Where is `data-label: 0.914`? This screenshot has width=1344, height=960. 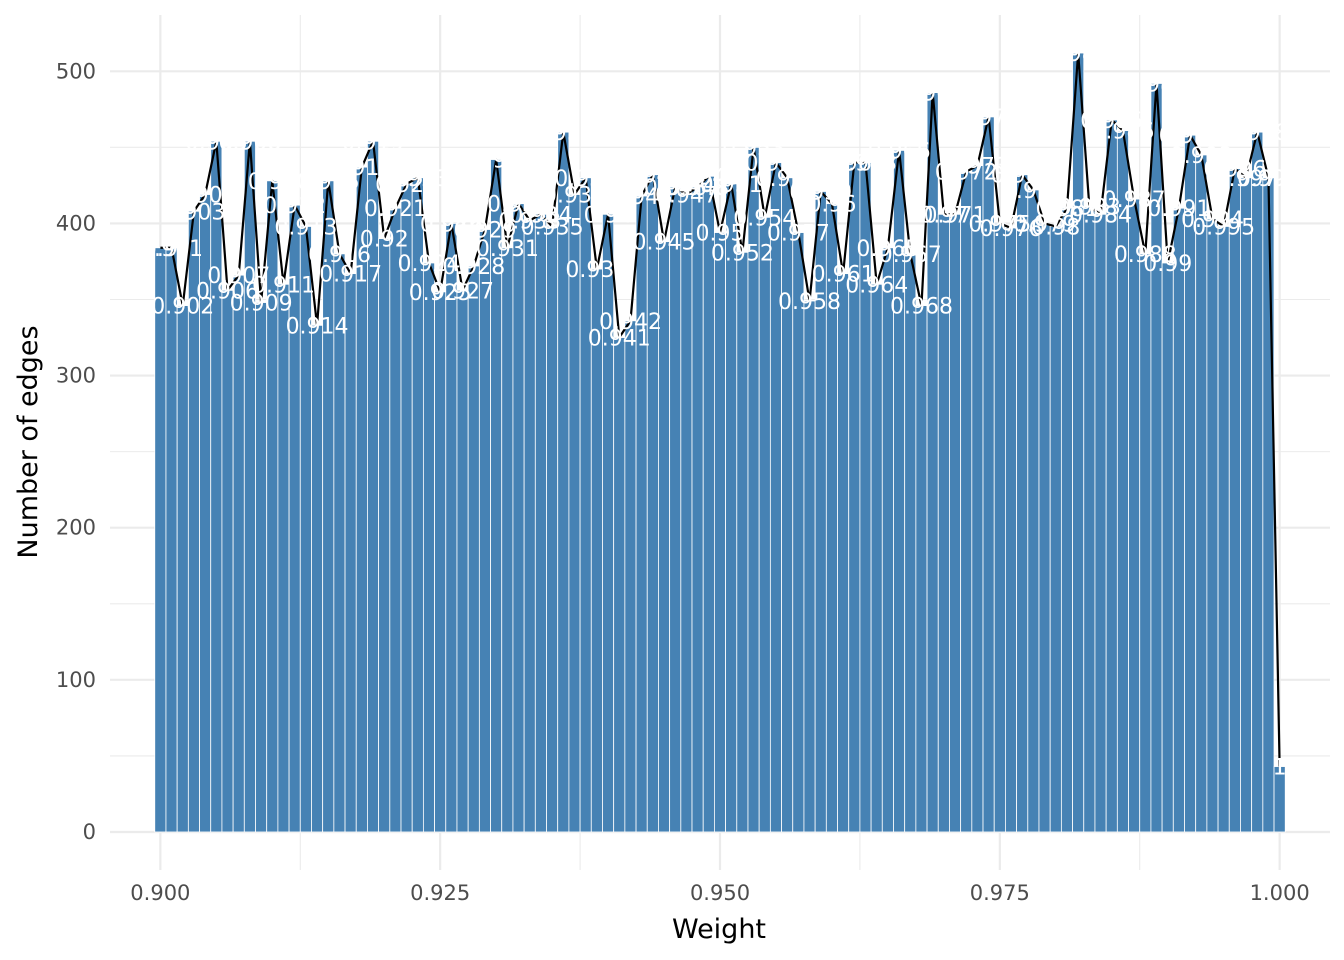
data-label: 0.914 is located at coordinates (317, 326).